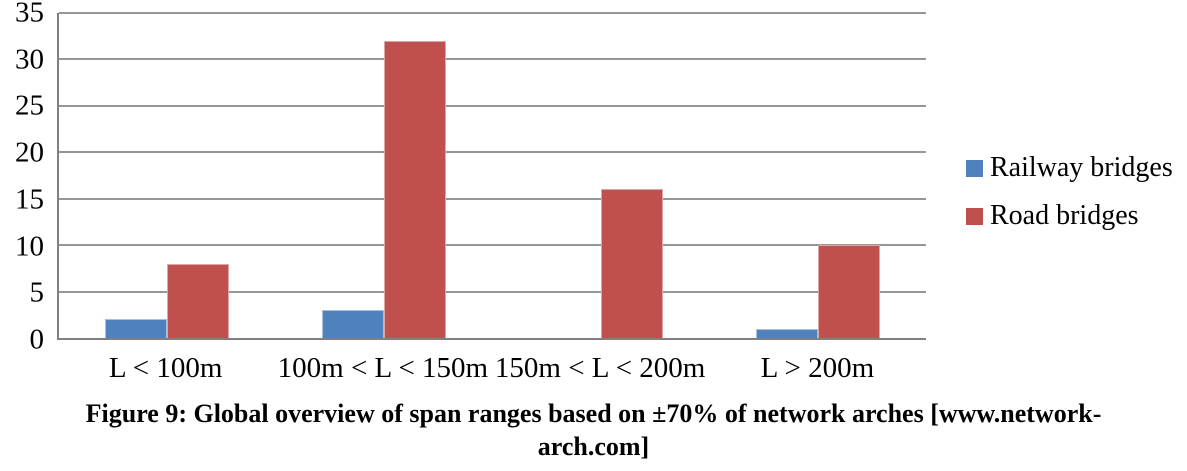  I want to click on y-tick-label-25: 25, so click(29, 105).